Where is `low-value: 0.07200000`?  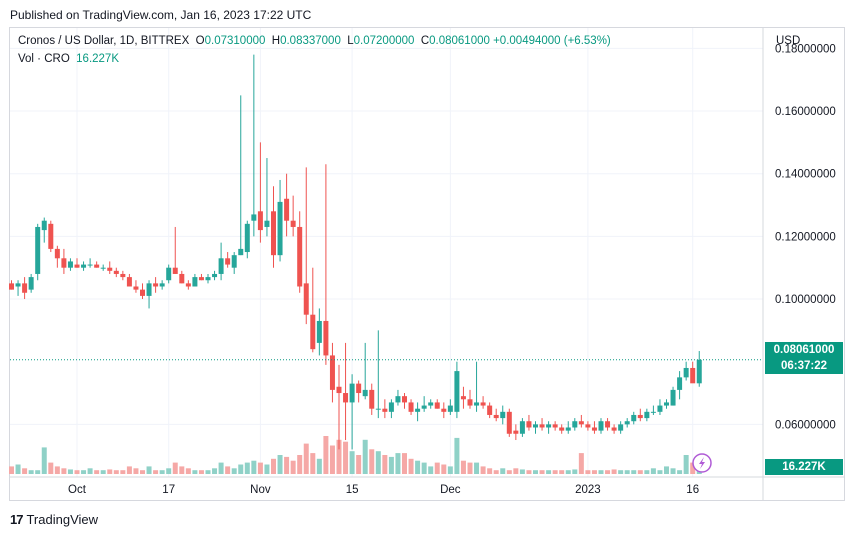
low-value: 0.07200000 is located at coordinates (384, 41).